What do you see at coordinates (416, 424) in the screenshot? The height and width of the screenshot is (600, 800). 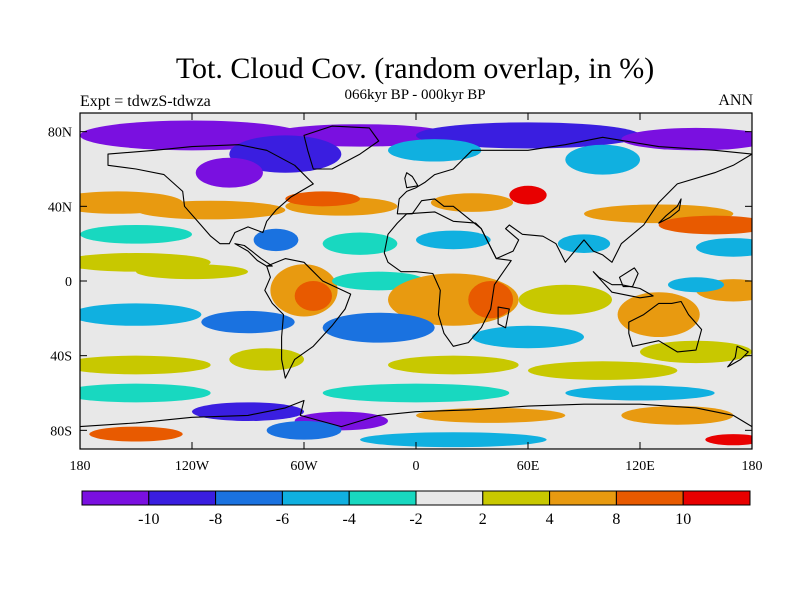 I see `coastline-antarctica` at bounding box center [416, 424].